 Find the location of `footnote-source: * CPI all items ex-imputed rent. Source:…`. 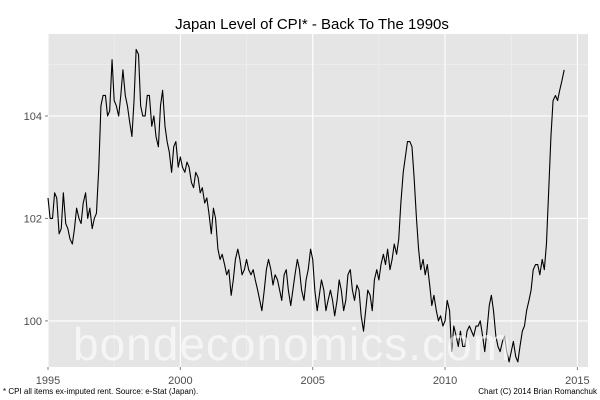

footnote-source: * CPI all items ex-imputed rent. Source:… is located at coordinates (100, 391).